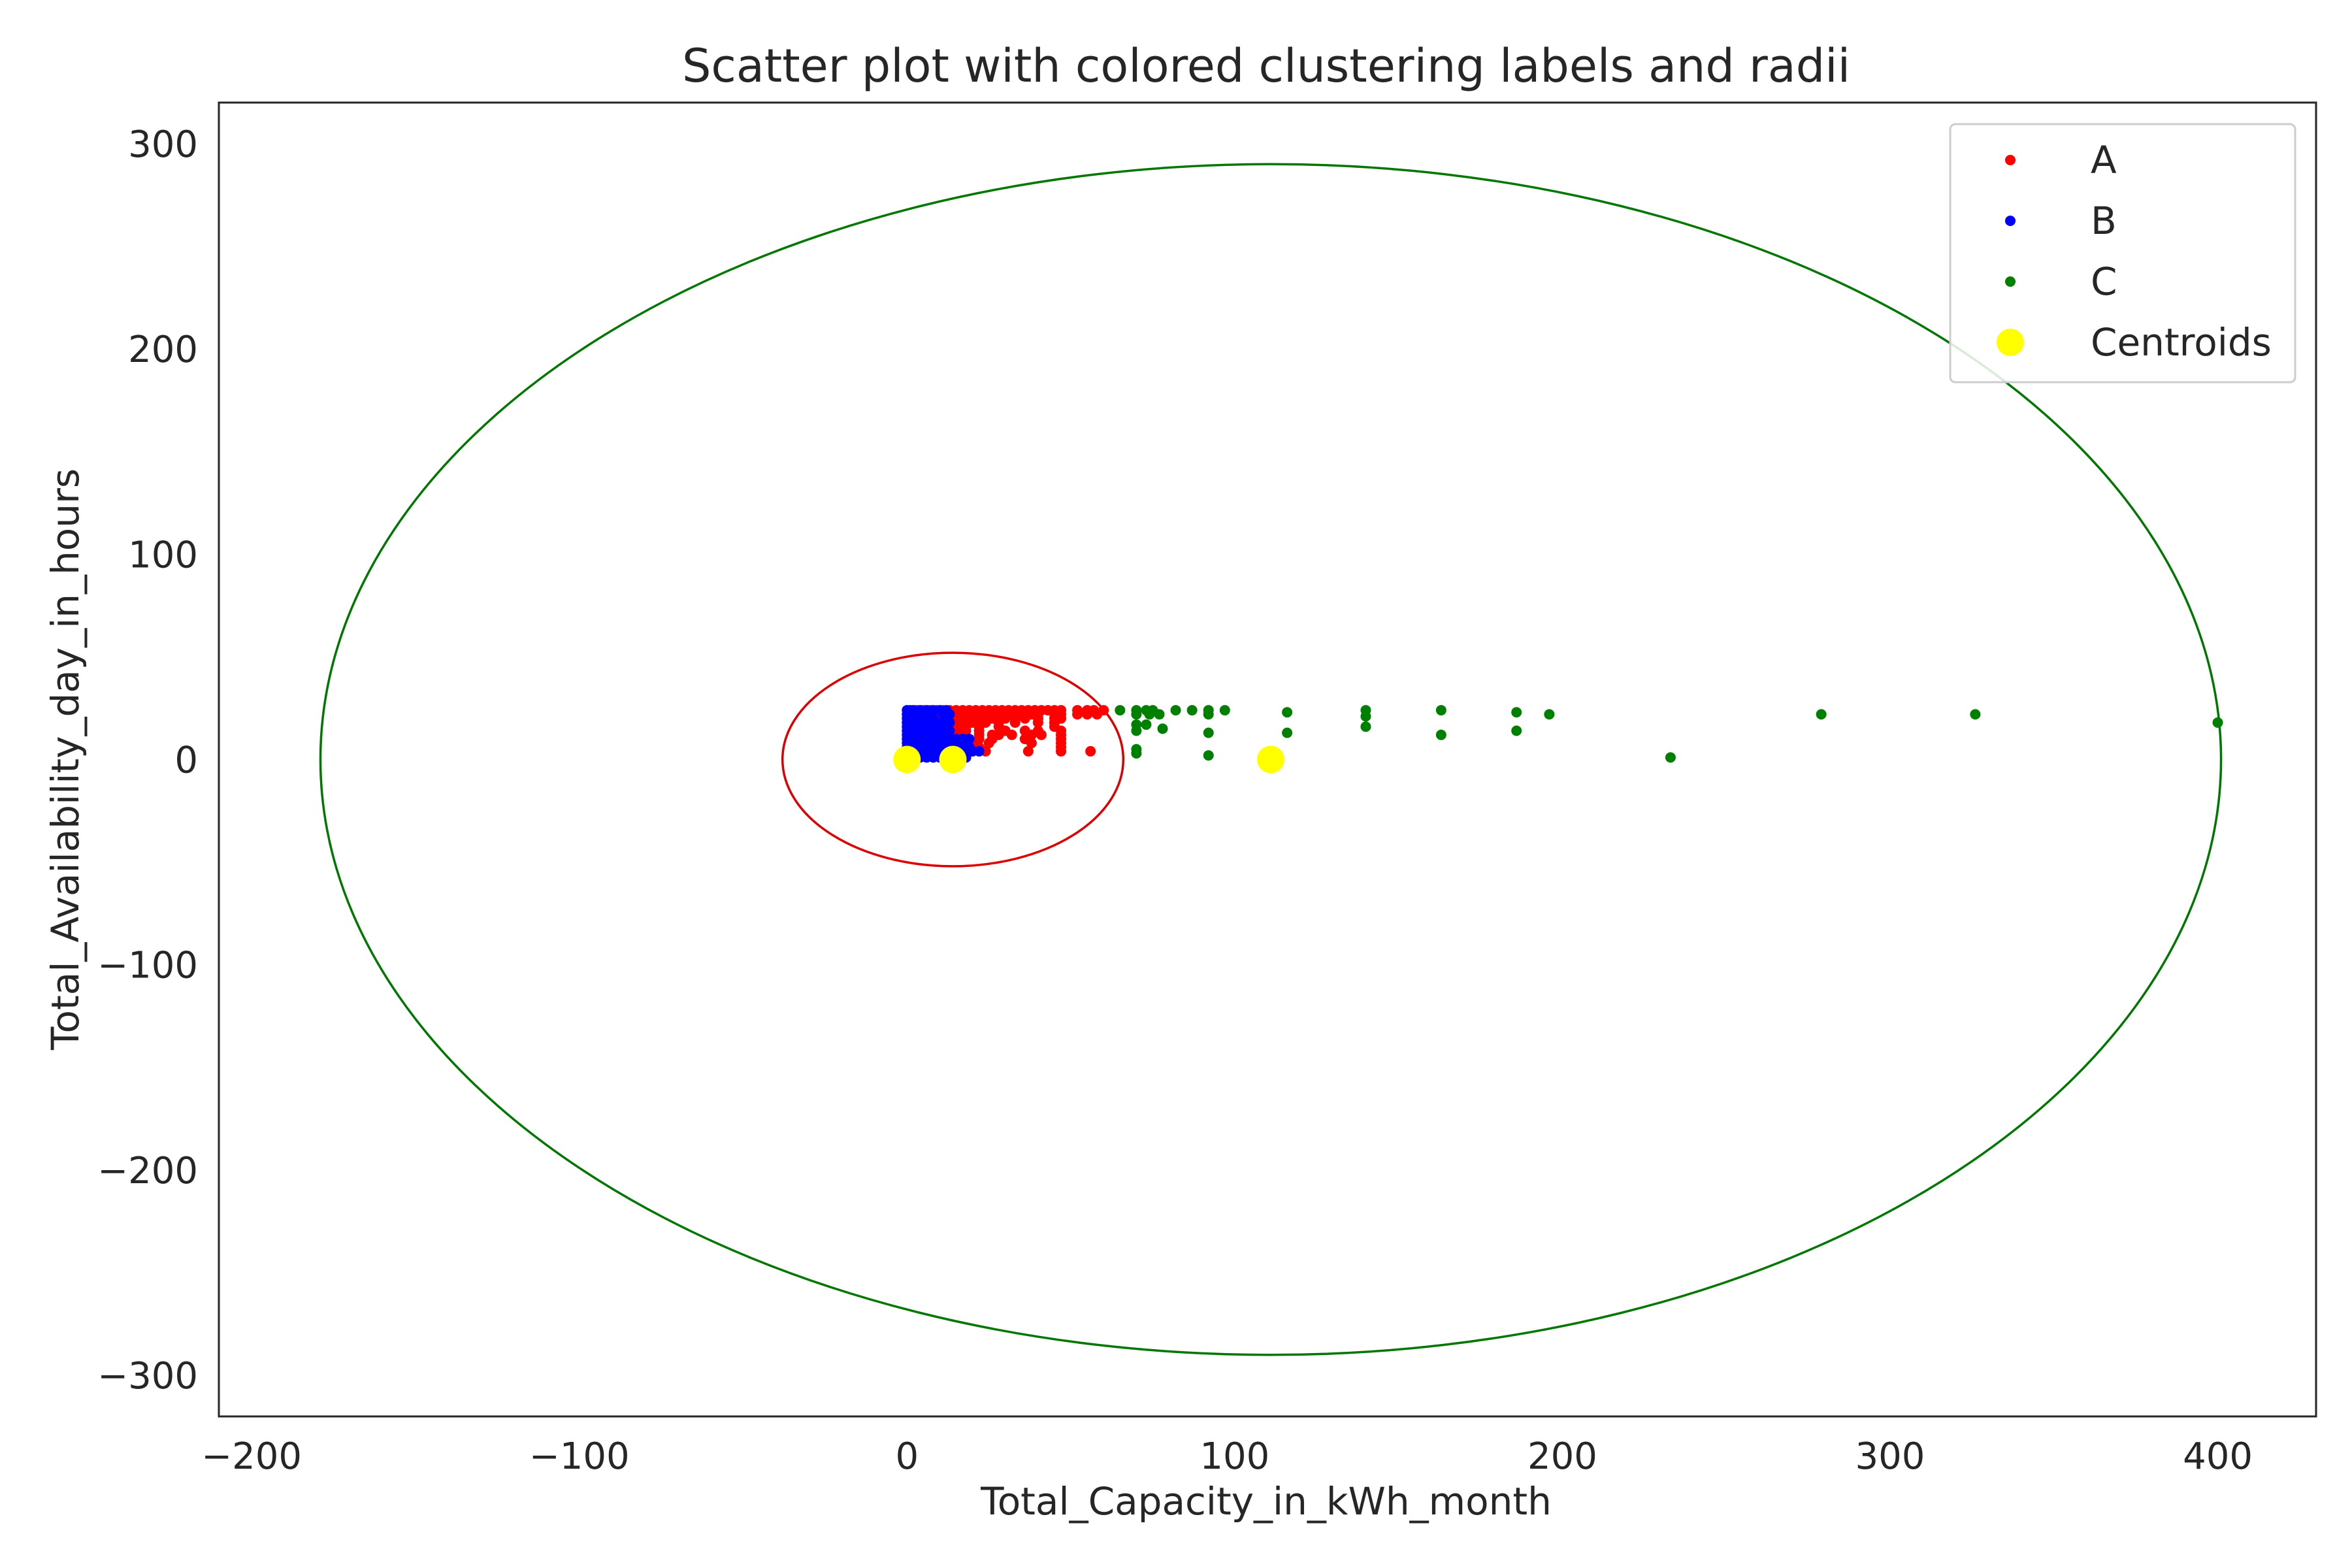  What do you see at coordinates (1562, 1456) in the screenshot?
I see `x-tick-label: 200` at bounding box center [1562, 1456].